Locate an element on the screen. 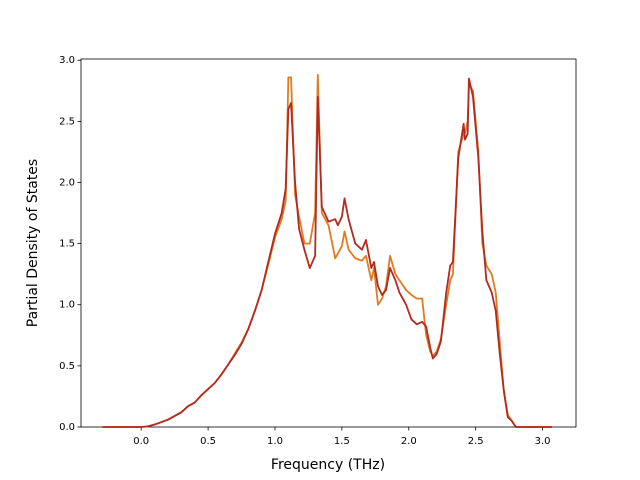 Image resolution: width=640 pixels, height=480 pixels. x-tick-label: 0.5 is located at coordinates (208, 441).